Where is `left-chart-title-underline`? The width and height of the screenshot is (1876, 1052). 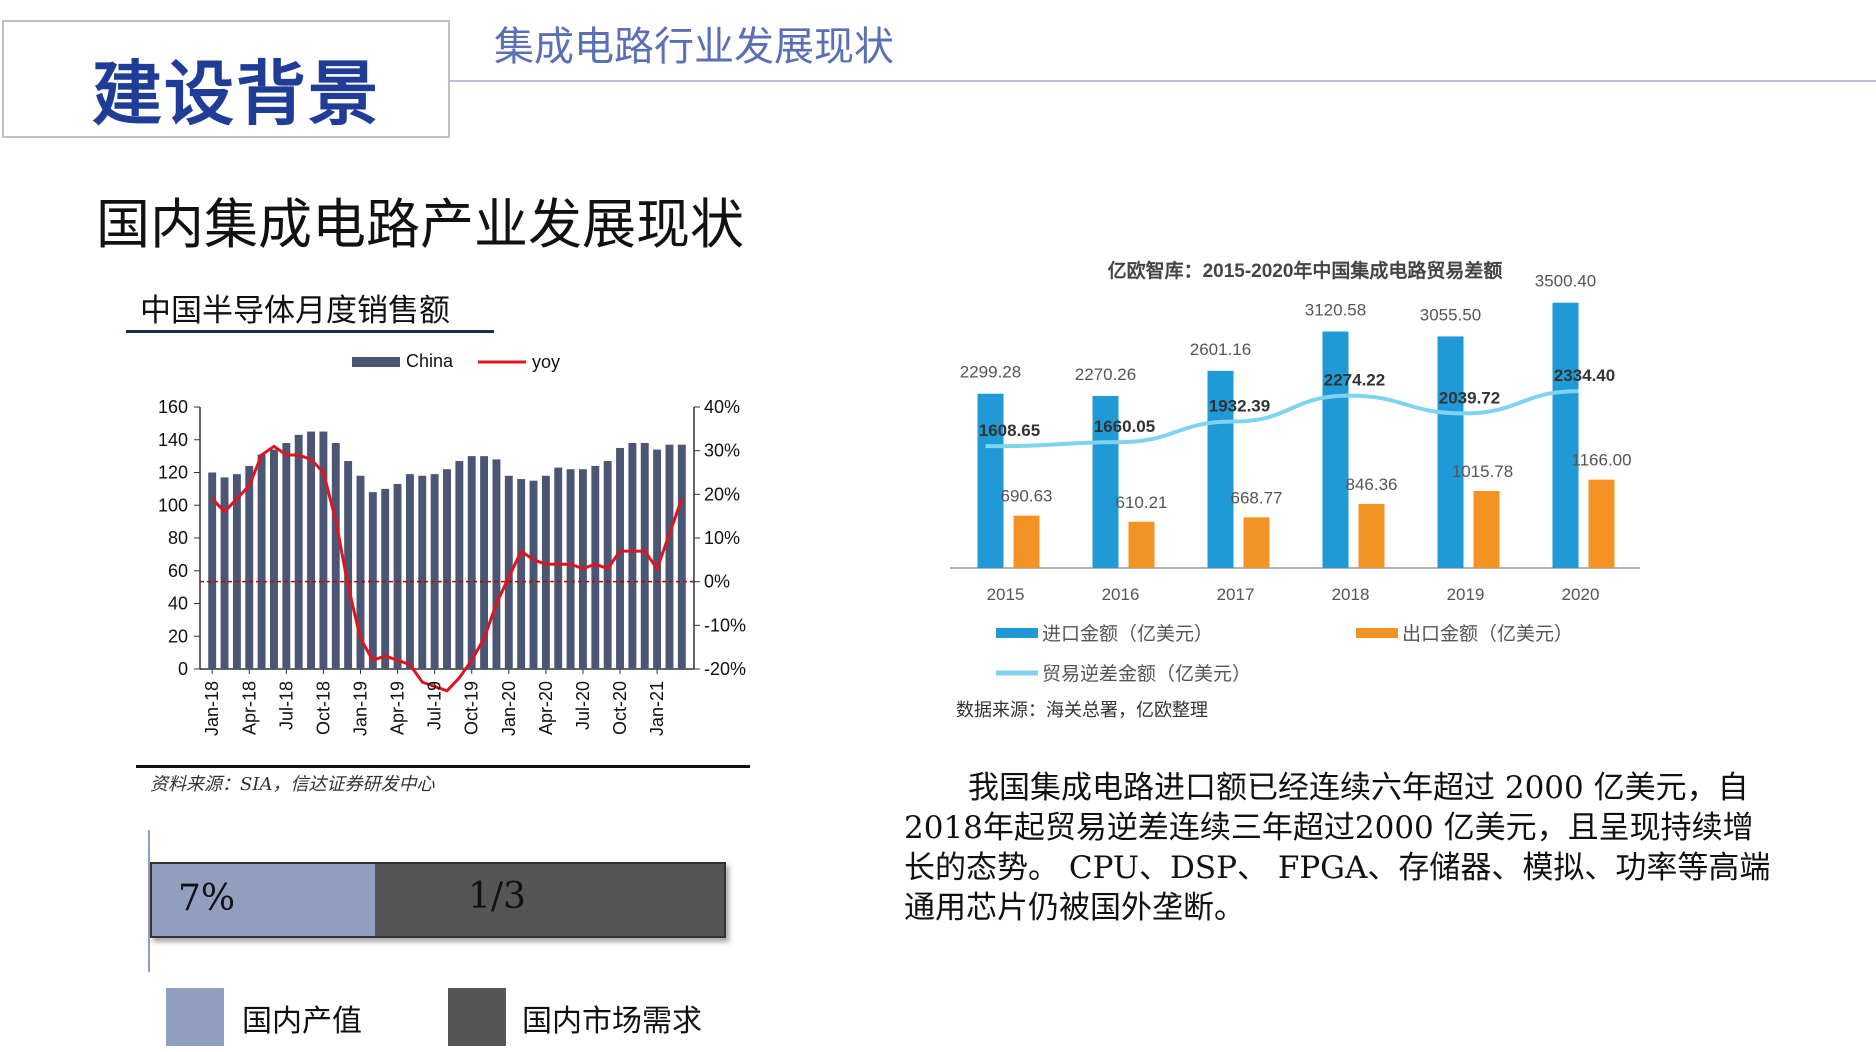 left-chart-title-underline is located at coordinates (310, 331).